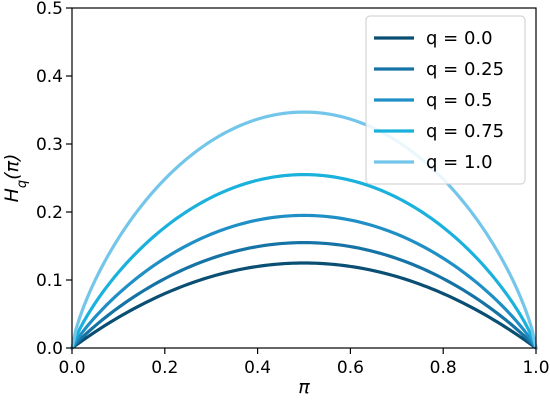  Describe the element at coordinates (54, 179) in the screenshot. I see `y-axis-ticks: 0.0 0.1 0.2 0.3 0.4 0.5` at that location.